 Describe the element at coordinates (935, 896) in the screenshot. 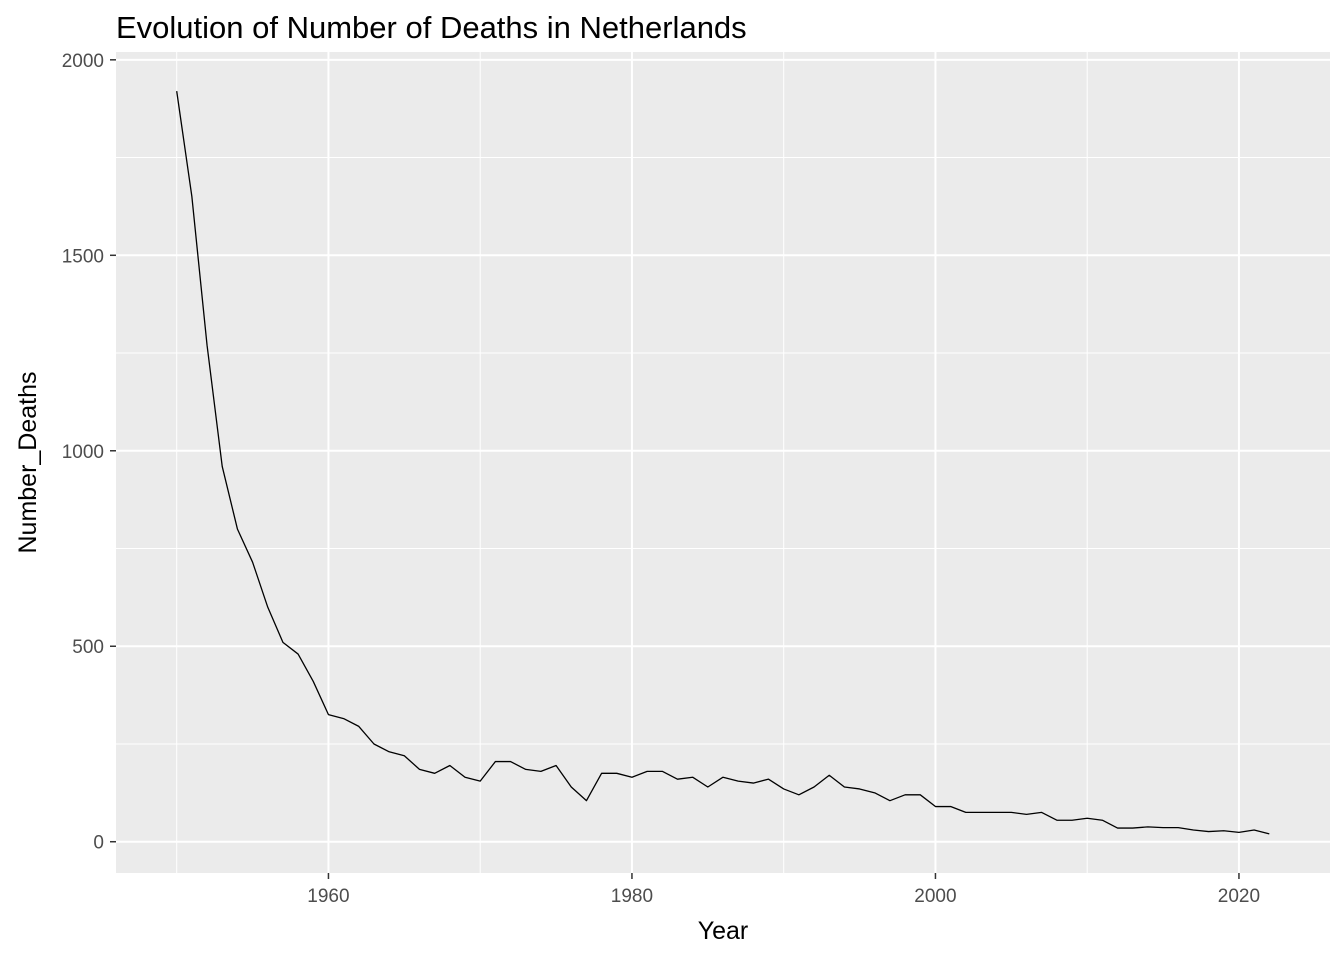

I see `x-tick-label: 2000` at that location.